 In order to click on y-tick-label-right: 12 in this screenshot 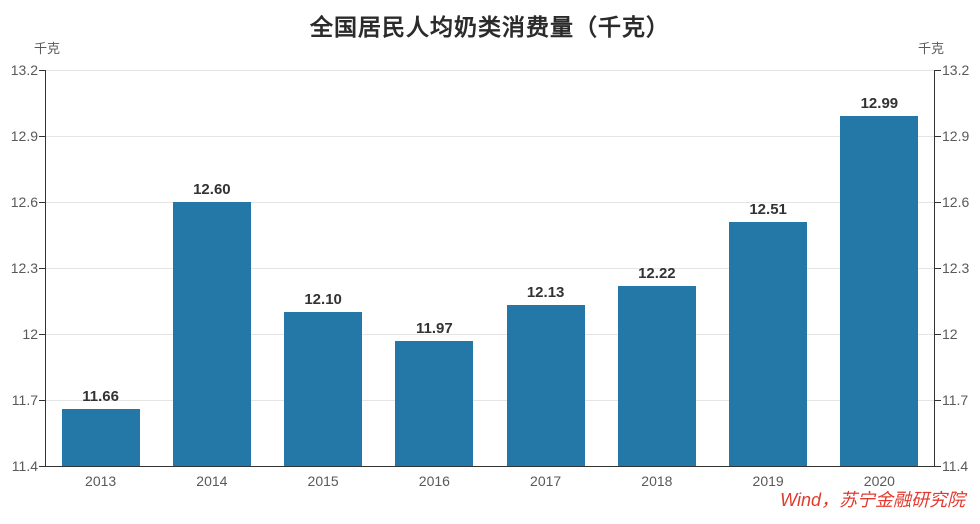, I will do `click(950, 334)`.